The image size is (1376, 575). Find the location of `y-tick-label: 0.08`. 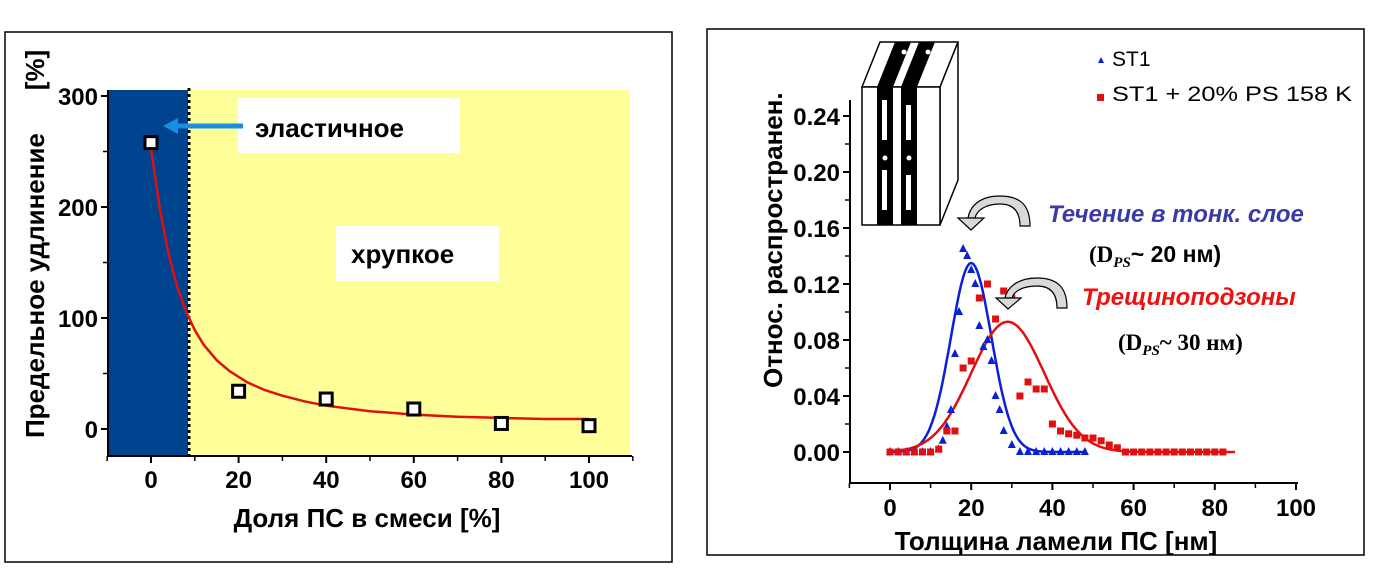

y-tick-label: 0.08 is located at coordinates (816, 341).